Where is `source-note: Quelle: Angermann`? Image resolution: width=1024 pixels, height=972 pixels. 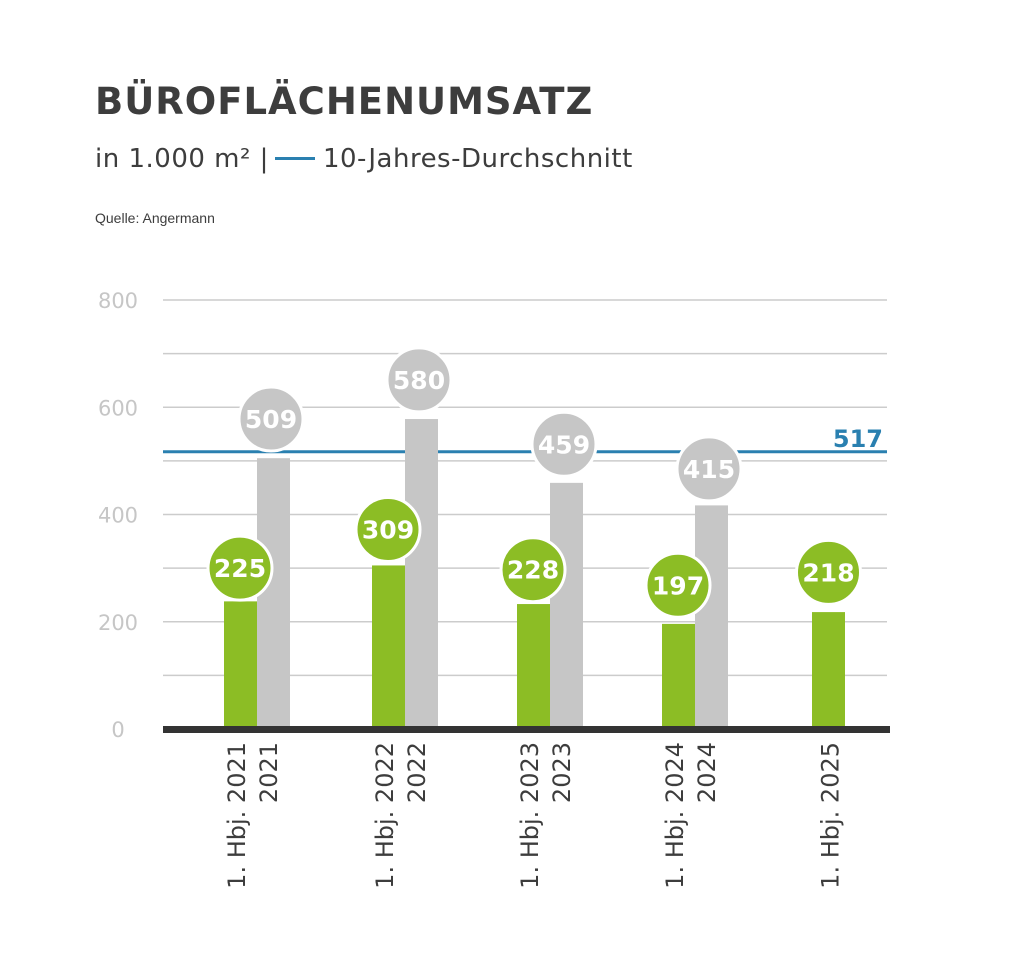 source-note: Quelle: Angermann is located at coordinates (155, 218).